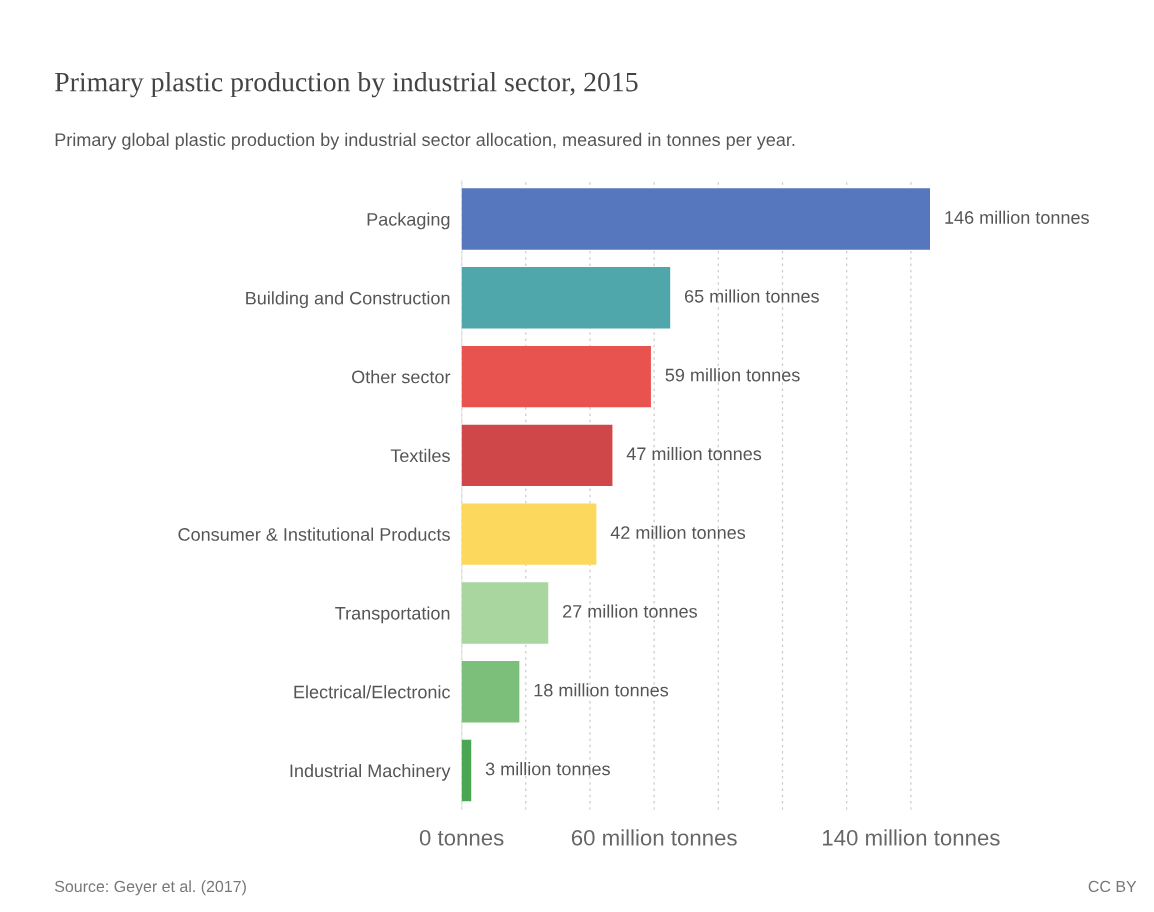  I want to click on data-label: 3 million tonnes, so click(547, 769).